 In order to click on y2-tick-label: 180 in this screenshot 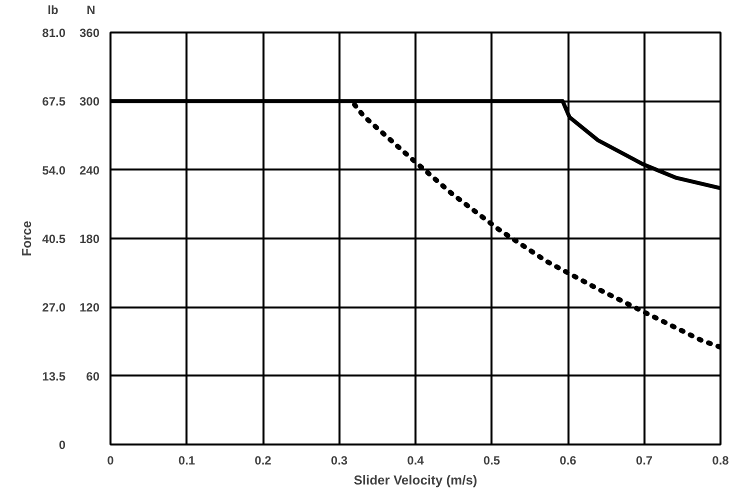, I will do `click(89, 239)`.